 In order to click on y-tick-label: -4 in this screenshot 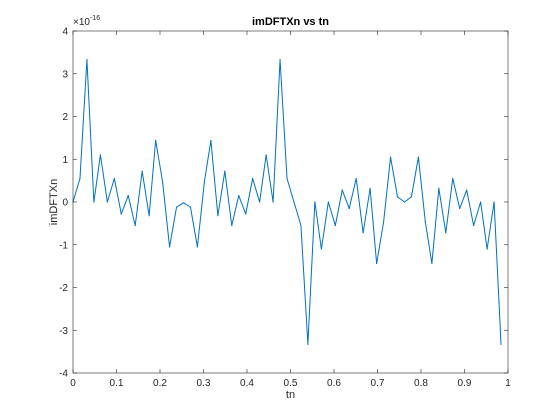, I will do `click(63, 374)`.